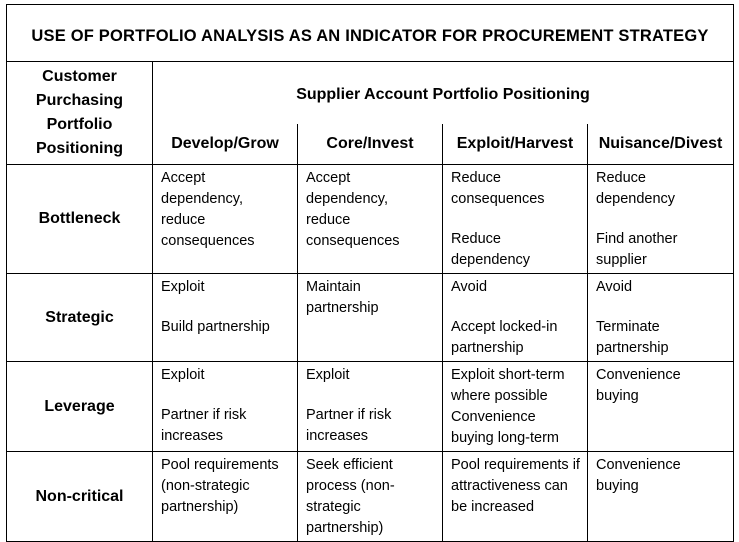 The height and width of the screenshot is (542, 739). I want to click on supplier-positioning-header: Supplier Account Portfolio Positioning, so click(443, 92).